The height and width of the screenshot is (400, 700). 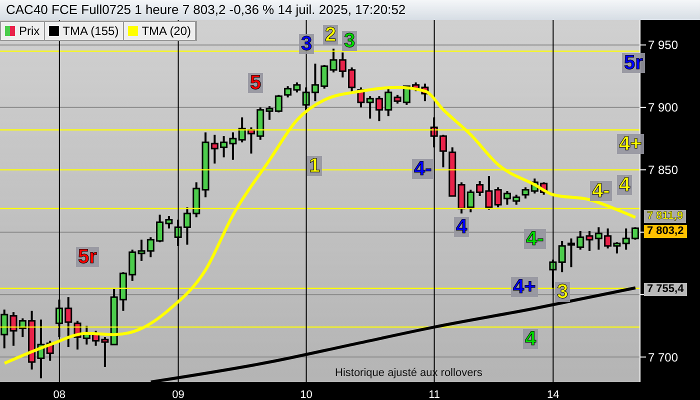 I want to click on legend-label: Prix, so click(x=29, y=31).